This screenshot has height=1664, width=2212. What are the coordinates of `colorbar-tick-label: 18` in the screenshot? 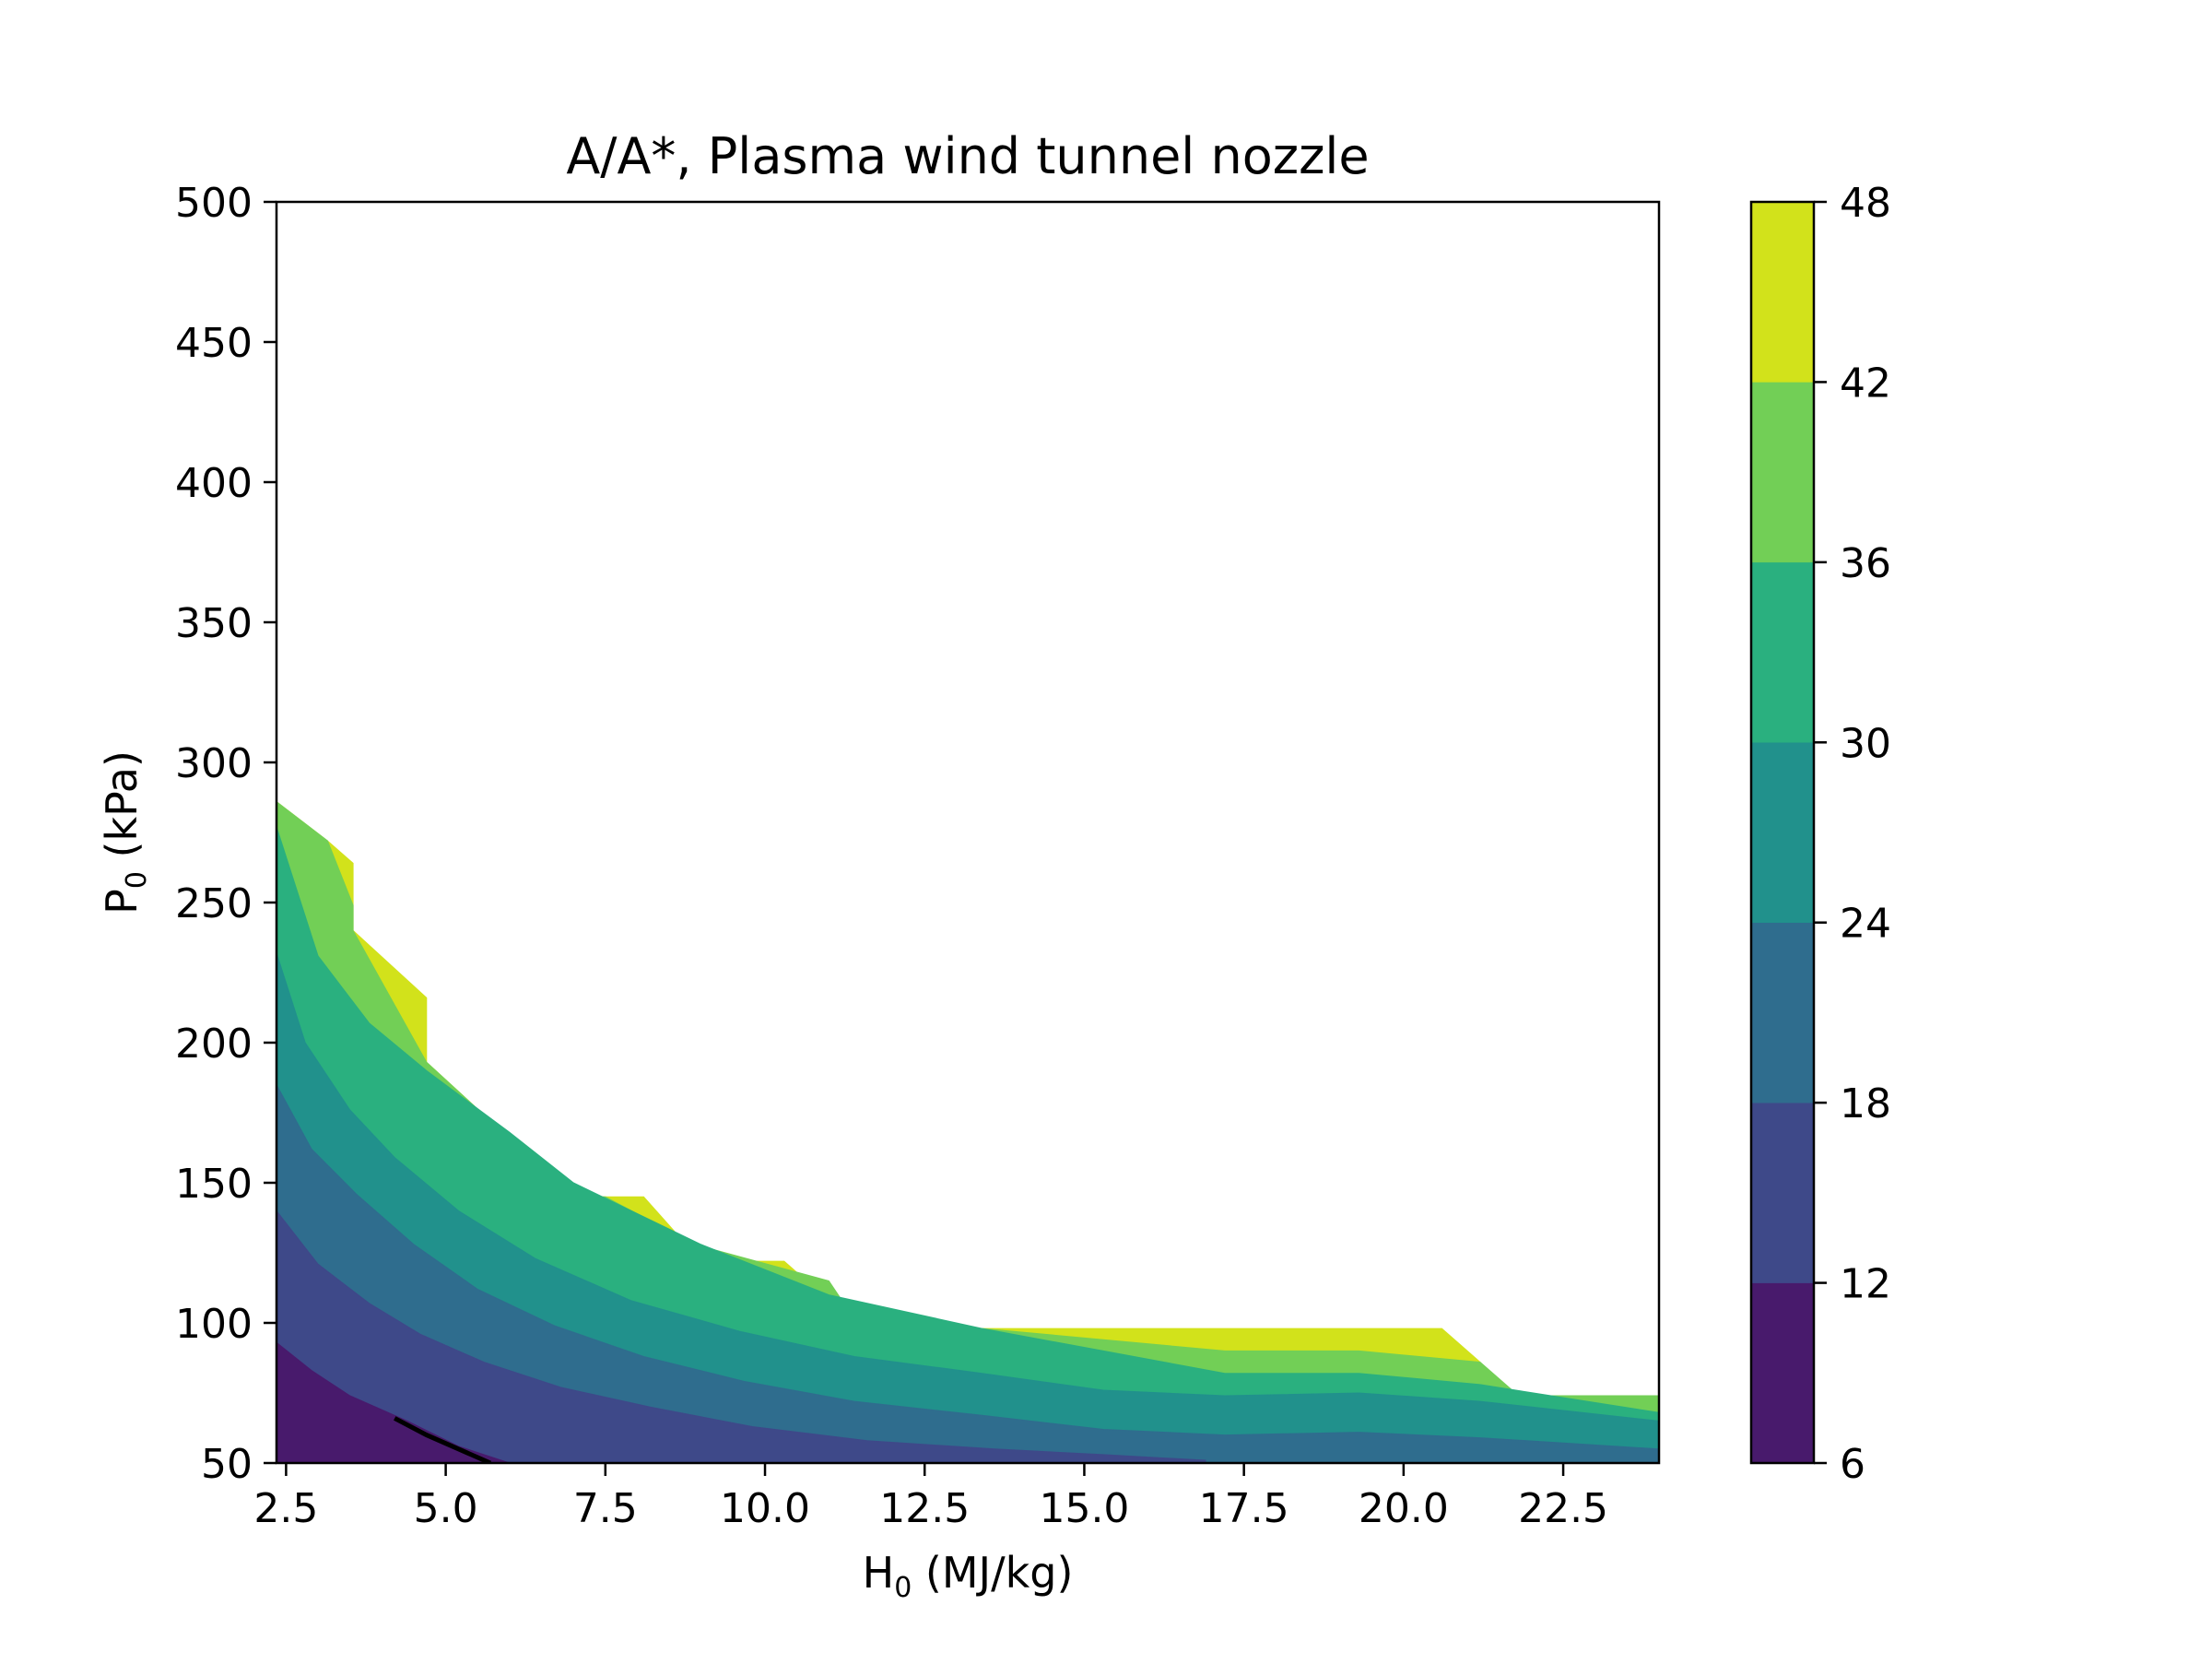 It's located at (1865, 1103).